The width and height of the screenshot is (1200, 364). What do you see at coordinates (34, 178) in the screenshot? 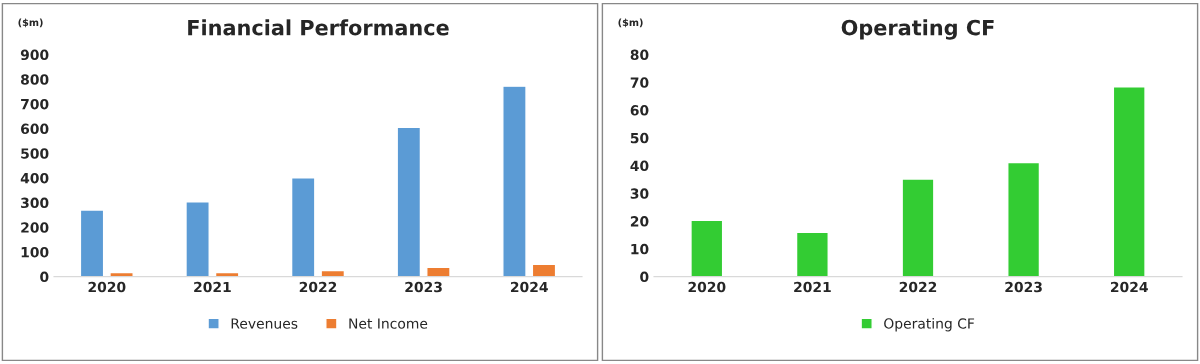
I see `y-tick-label: 400` at bounding box center [34, 178].